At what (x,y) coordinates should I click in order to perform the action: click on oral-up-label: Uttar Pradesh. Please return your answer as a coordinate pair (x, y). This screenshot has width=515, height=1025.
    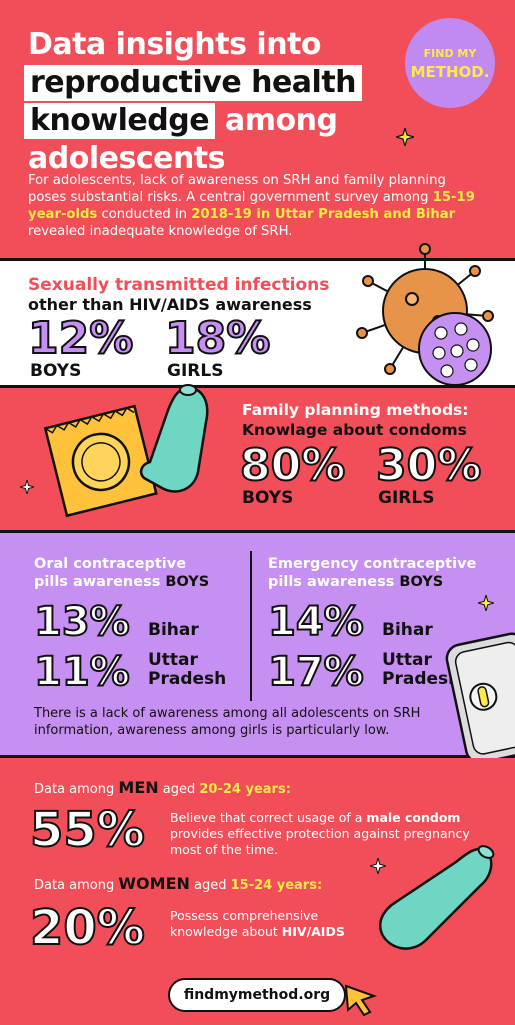
    Looking at the image, I should click on (187, 669).